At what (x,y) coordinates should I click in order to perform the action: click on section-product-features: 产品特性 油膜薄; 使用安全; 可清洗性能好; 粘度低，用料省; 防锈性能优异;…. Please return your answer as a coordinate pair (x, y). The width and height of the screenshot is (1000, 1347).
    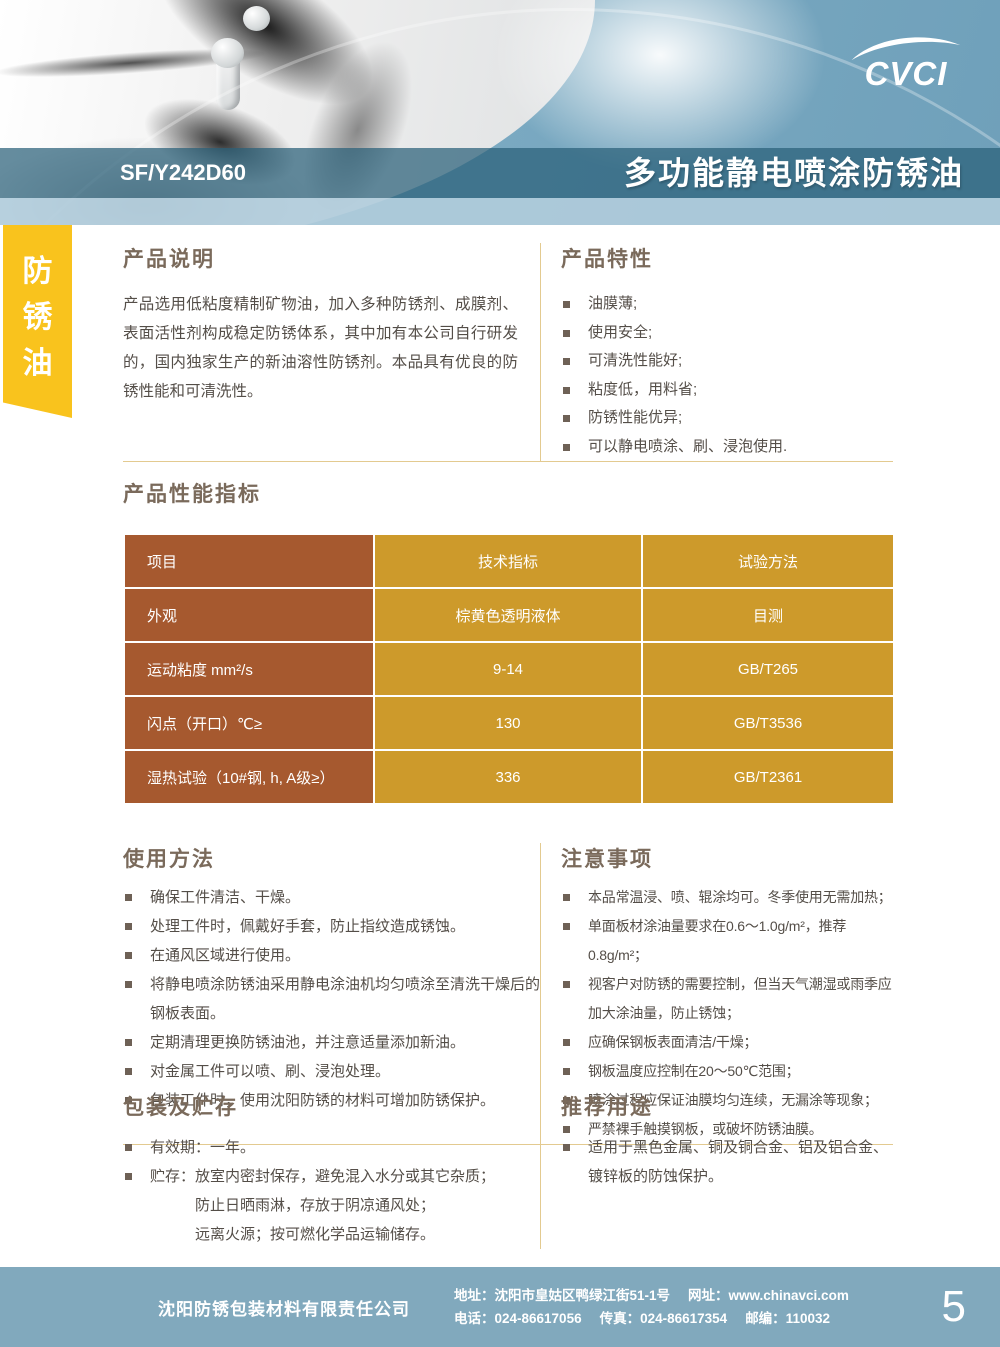
    Looking at the image, I should click on (716, 352).